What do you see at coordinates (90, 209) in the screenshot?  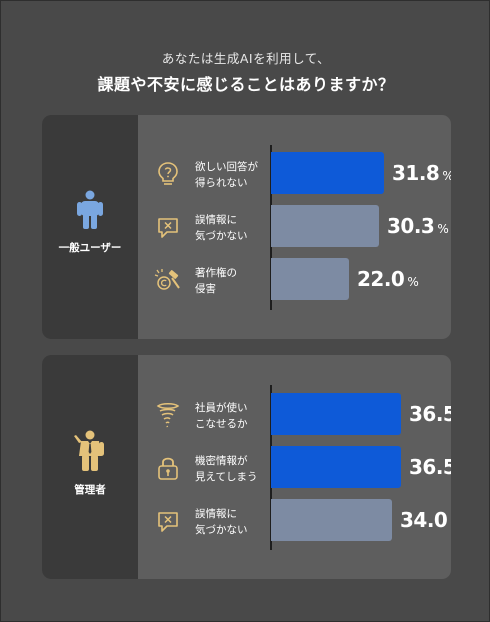 I see `general-user-icon` at bounding box center [90, 209].